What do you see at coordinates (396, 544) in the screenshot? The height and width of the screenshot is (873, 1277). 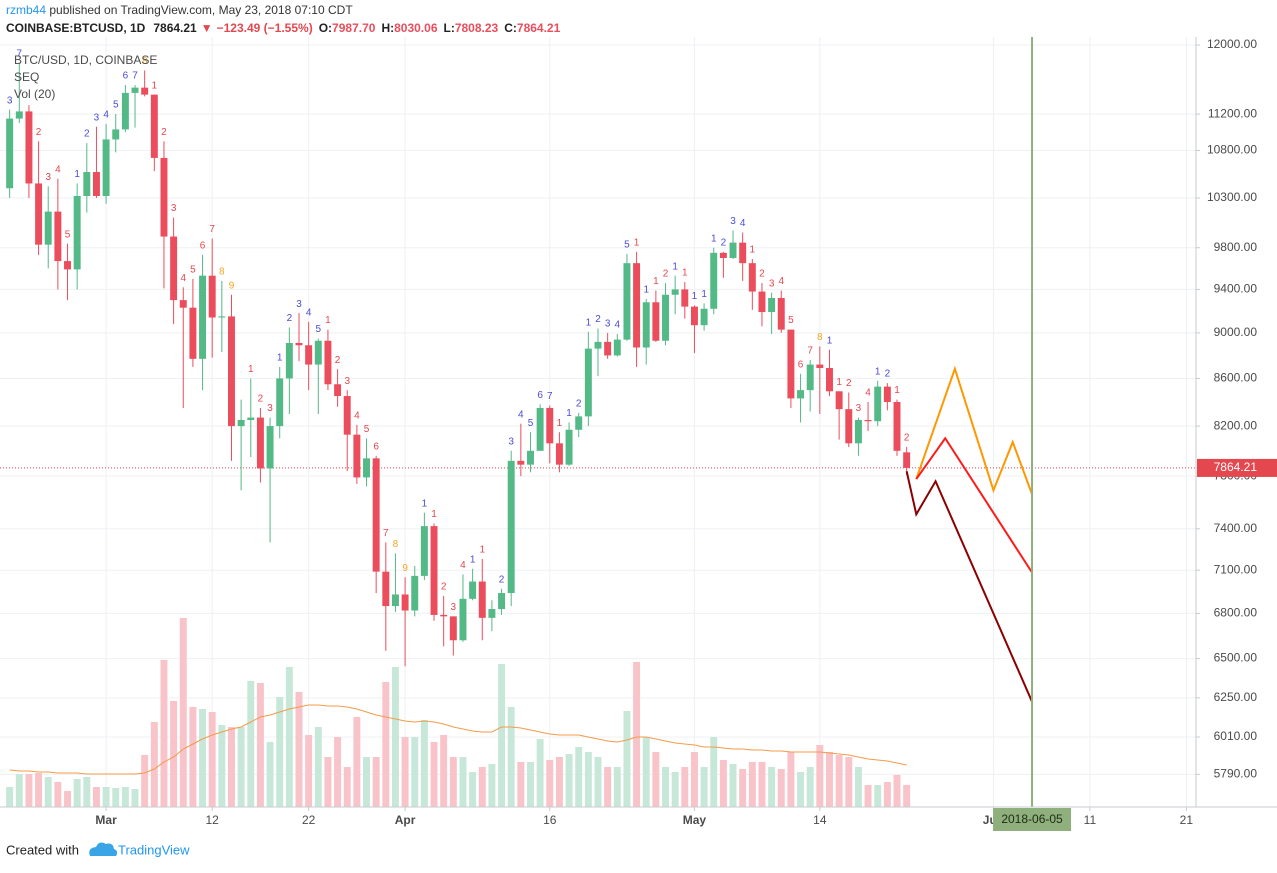 I see `seq-count: 8` at bounding box center [396, 544].